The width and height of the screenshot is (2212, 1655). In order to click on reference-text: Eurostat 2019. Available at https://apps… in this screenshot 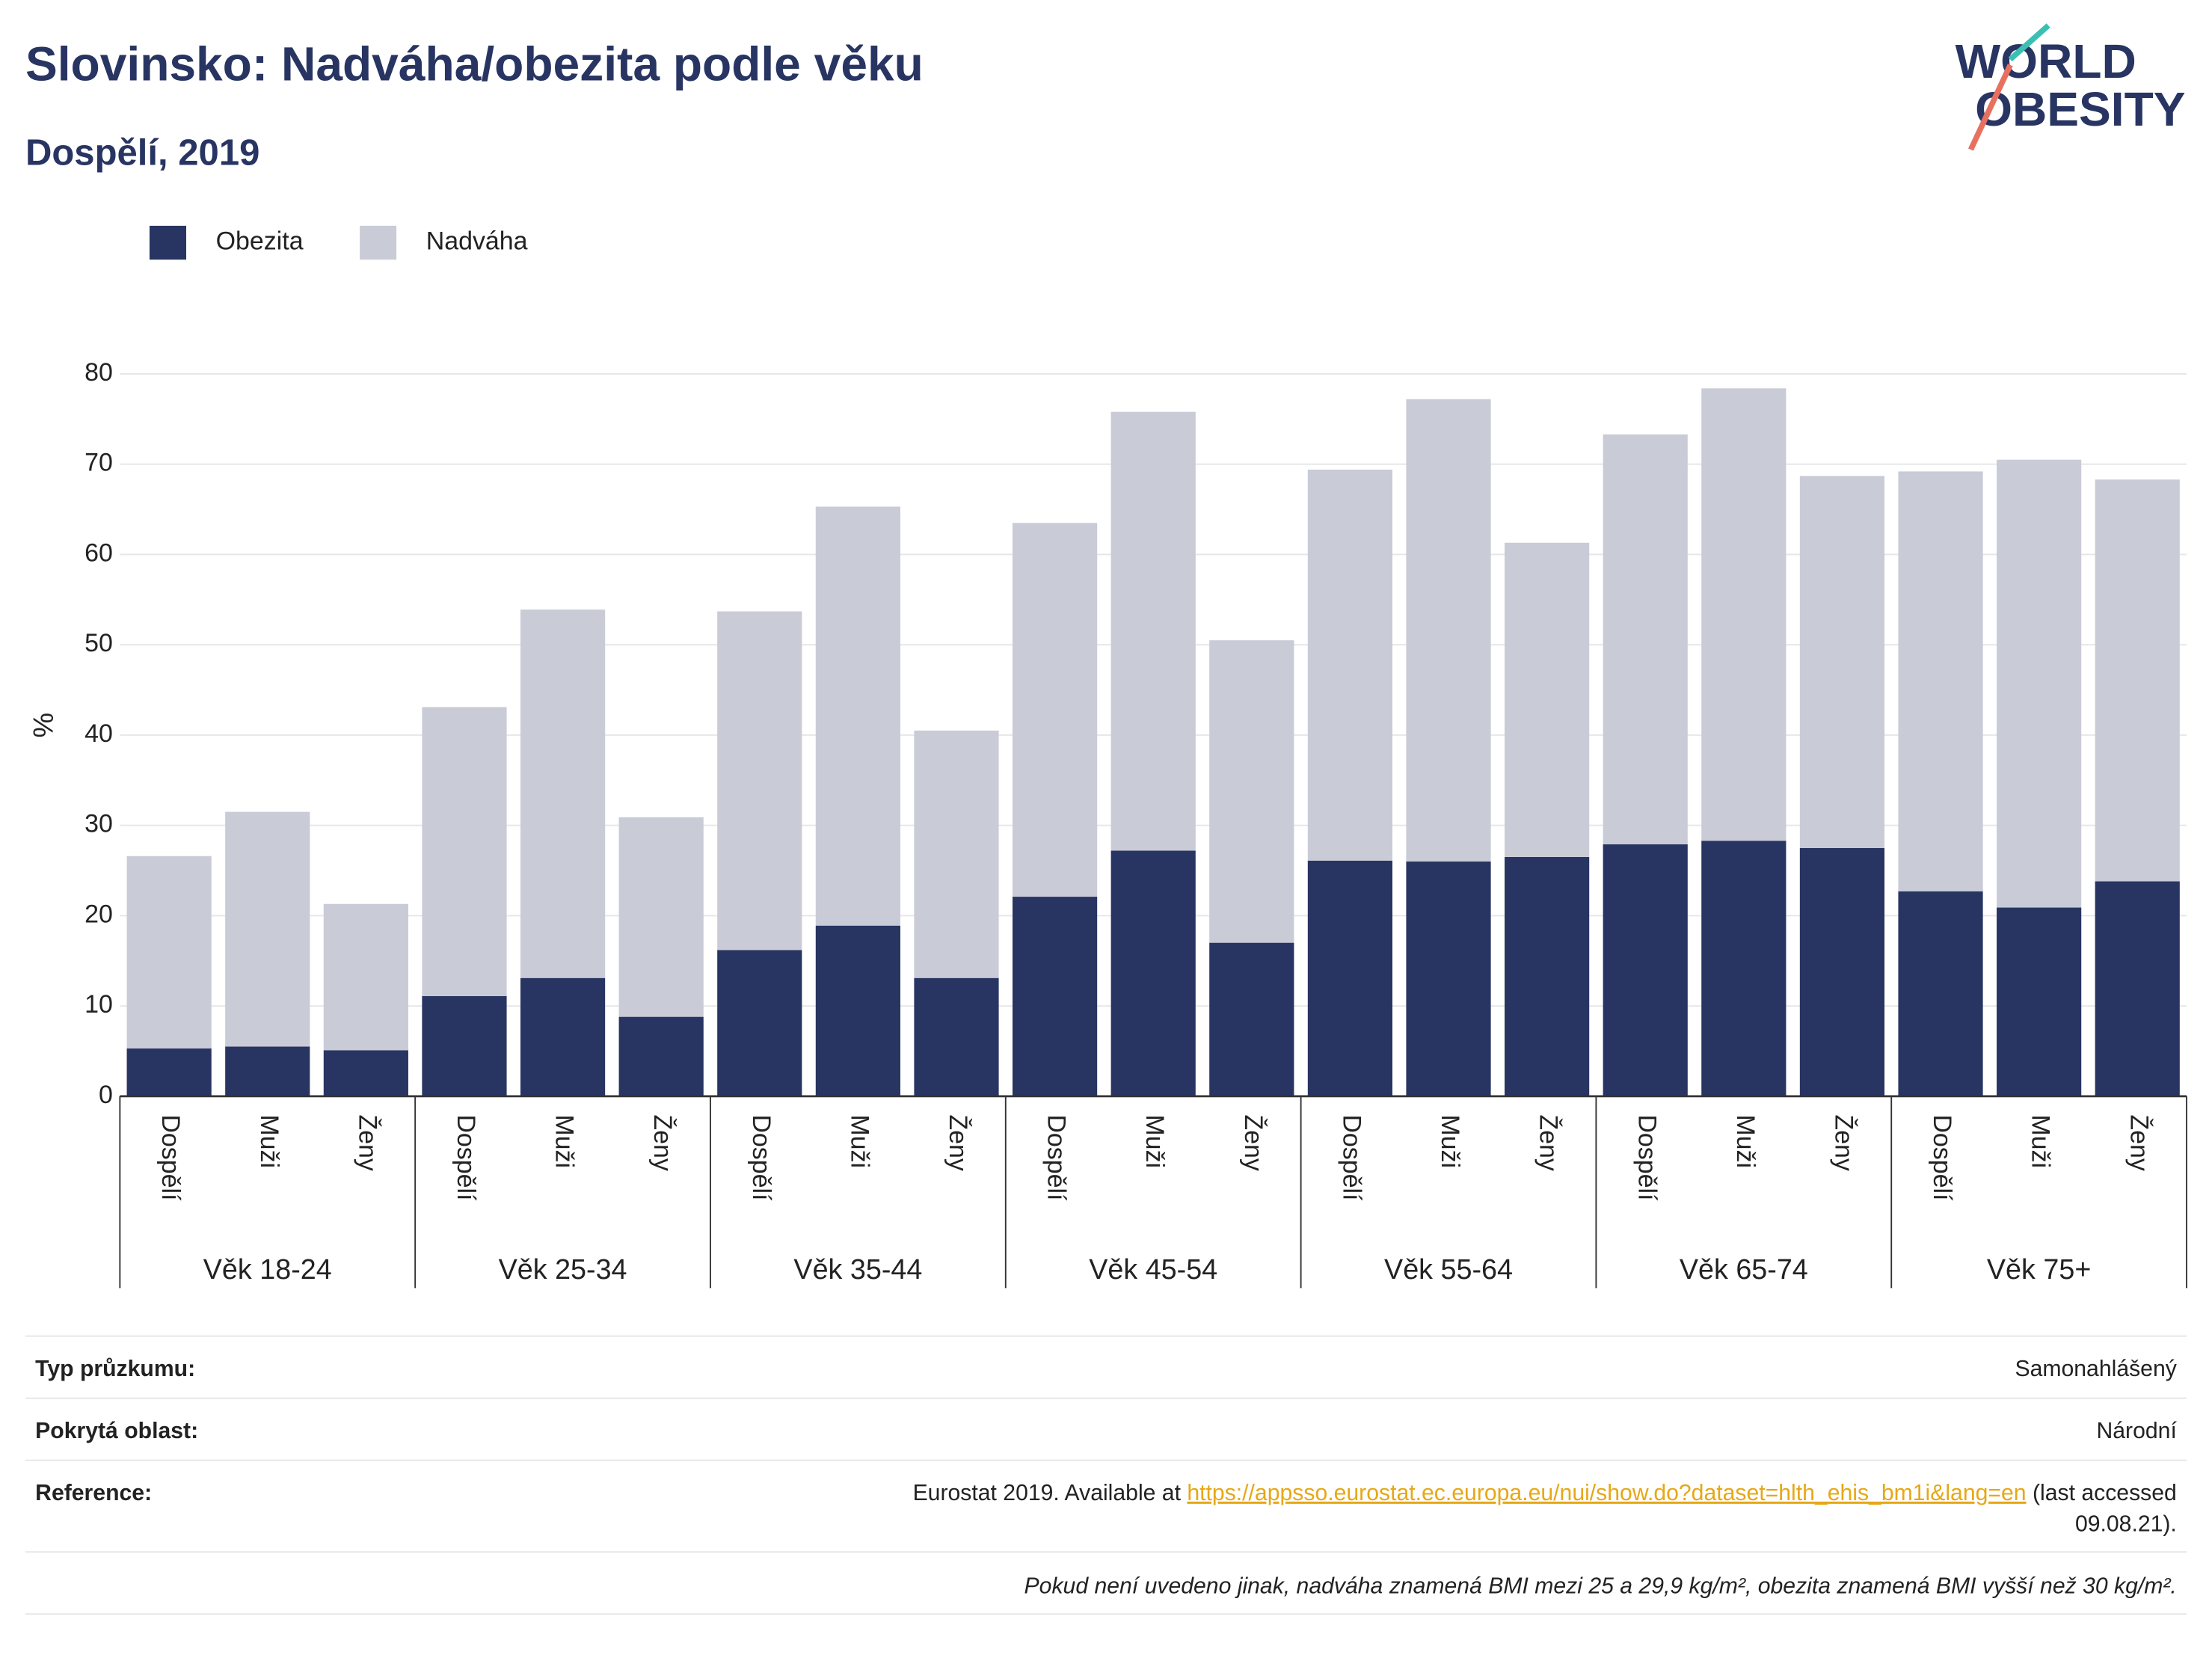, I will do `click(1545, 1493)`.